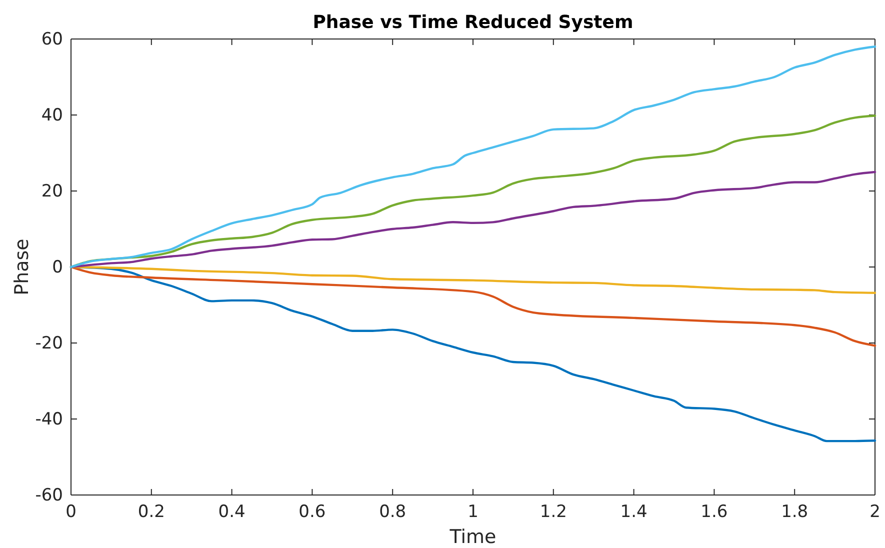 The image size is (885, 548). What do you see at coordinates (473, 306) in the screenshot?
I see `line-series` at bounding box center [473, 306].